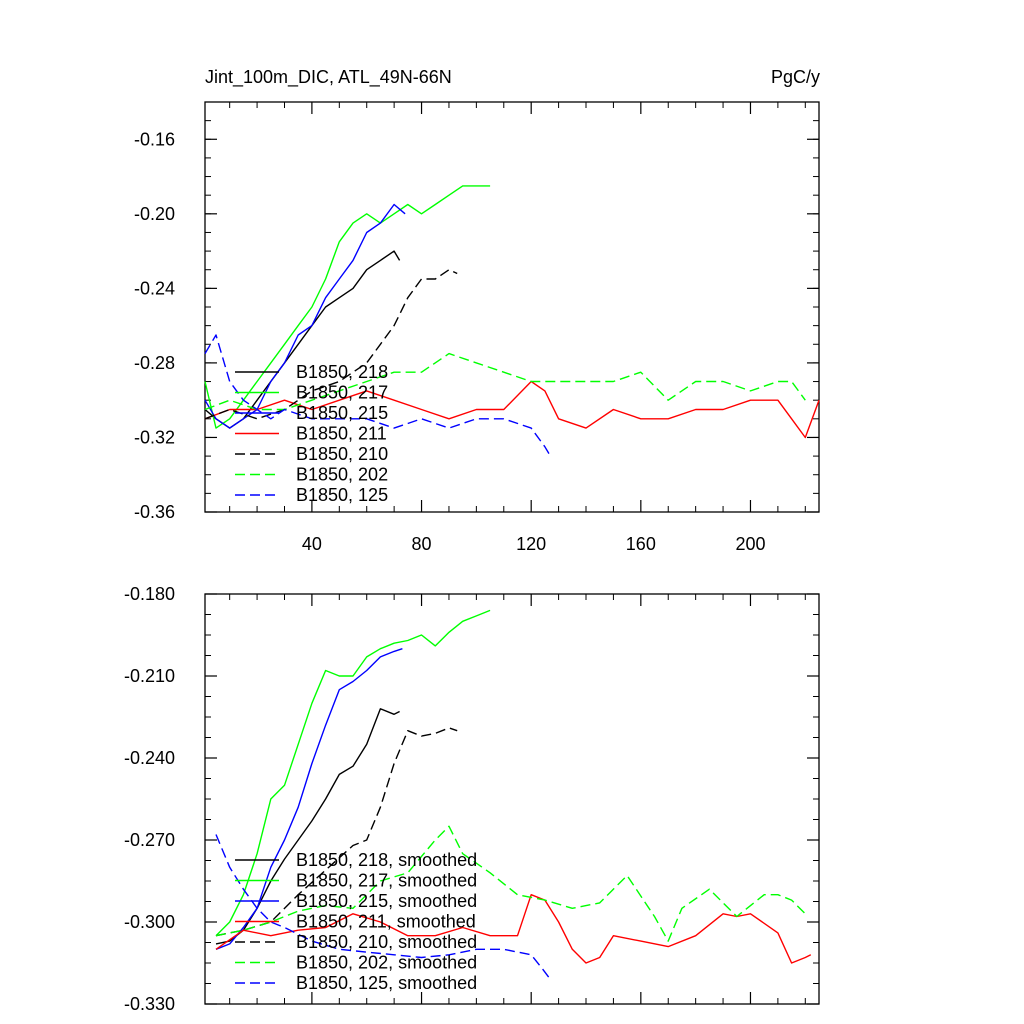 The height and width of the screenshot is (1024, 1024). Describe the element at coordinates (149, 1004) in the screenshot. I see `y-tick-label: -0.330` at that location.